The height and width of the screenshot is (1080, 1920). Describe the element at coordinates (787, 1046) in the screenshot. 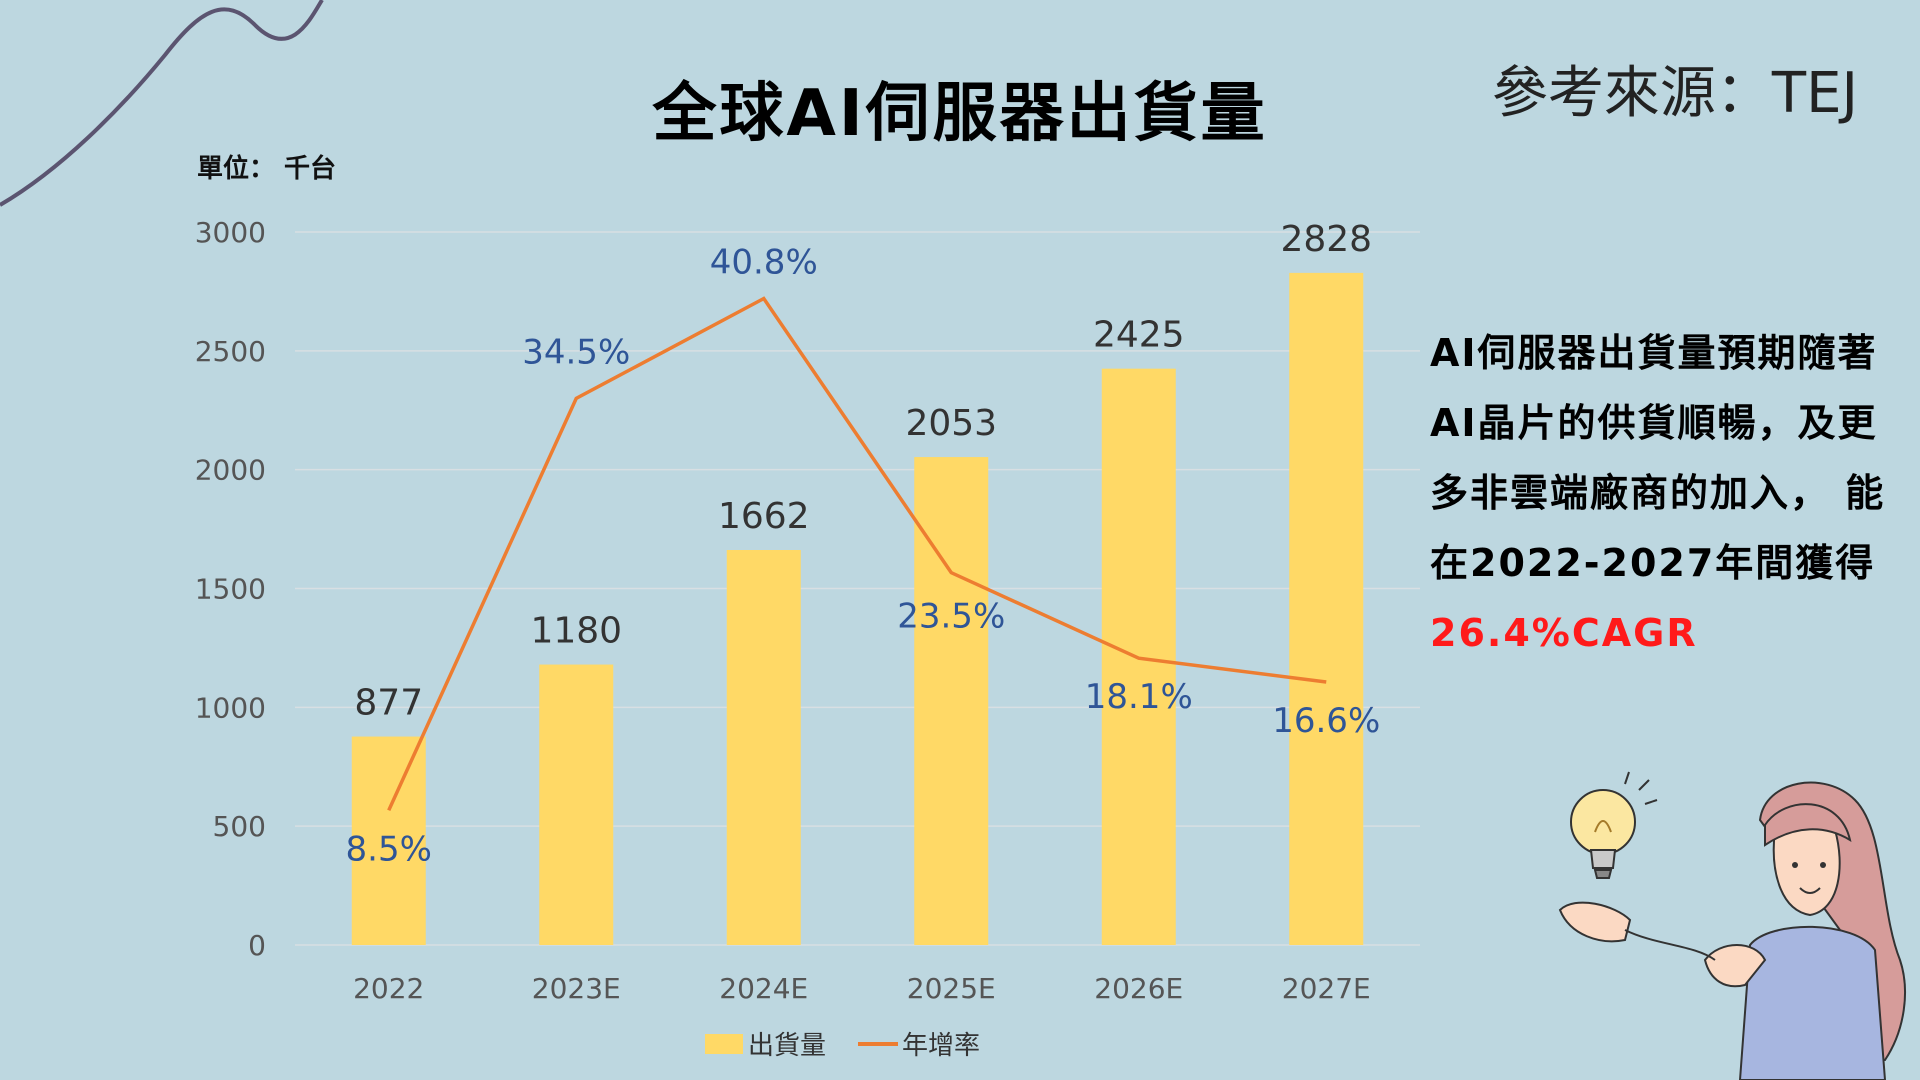

I see `legend-label-shipments: 出貨量` at that location.